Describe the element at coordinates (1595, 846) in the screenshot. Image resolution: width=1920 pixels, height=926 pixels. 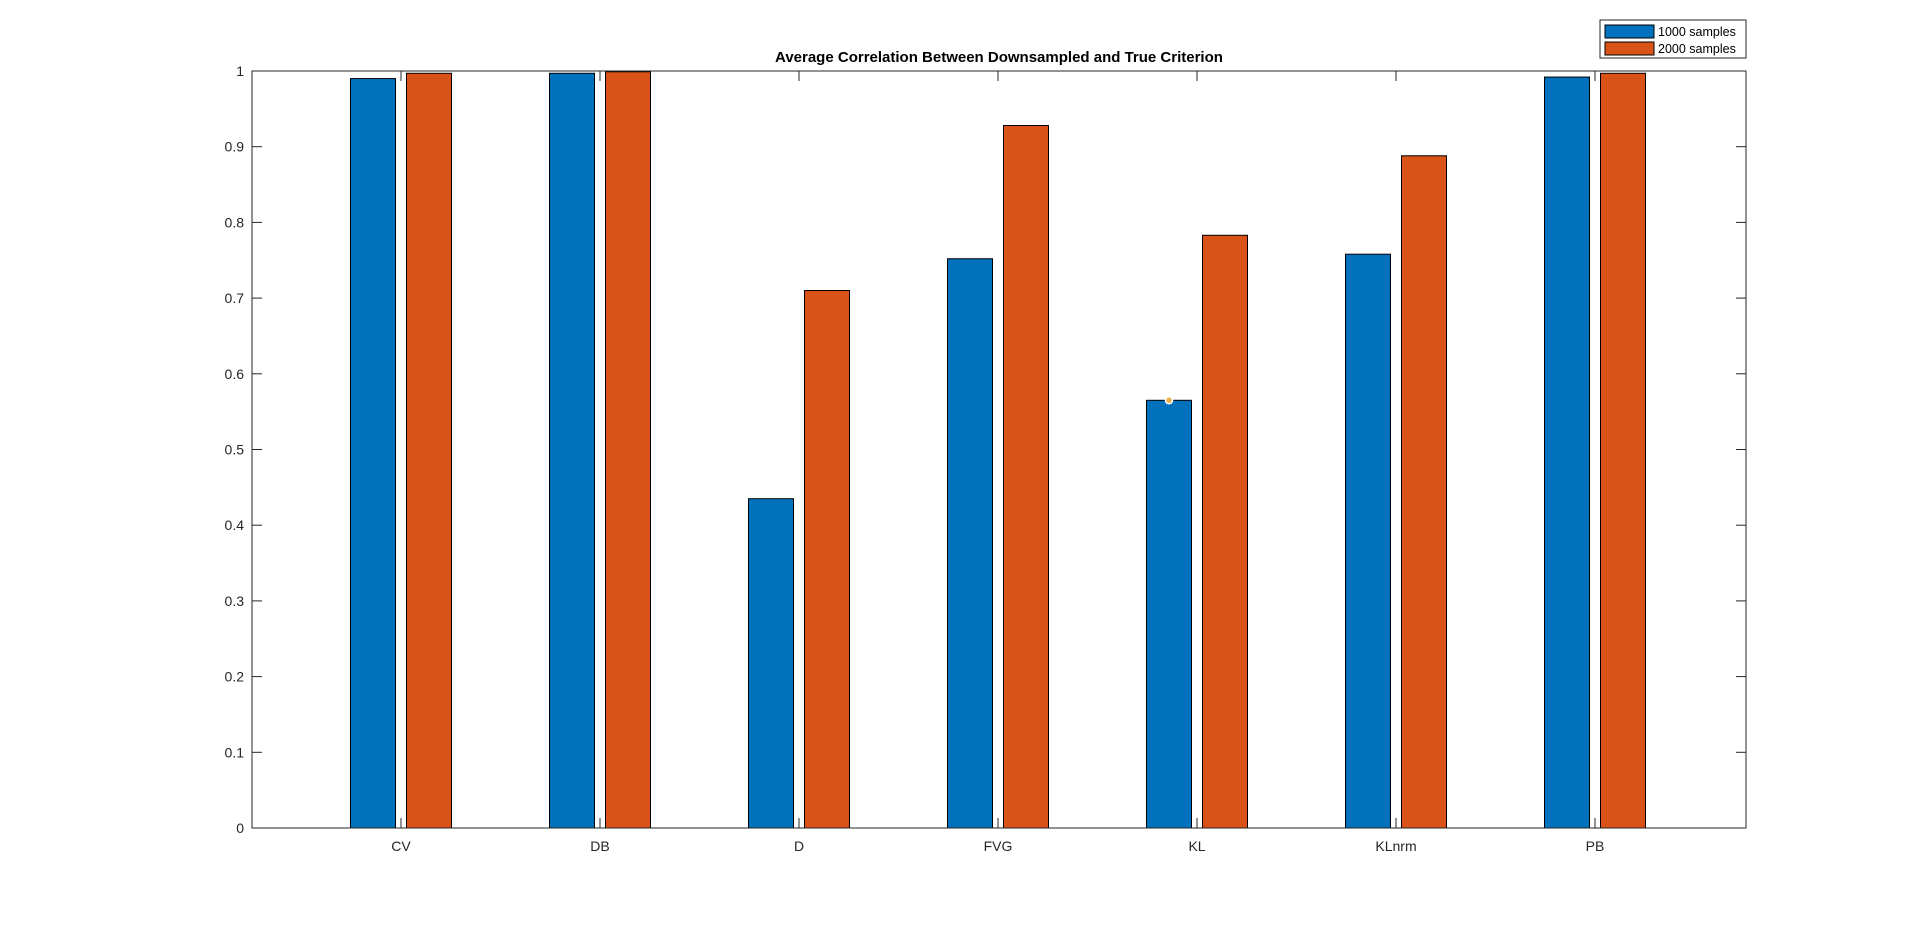
I see `x-tick-label-pb: PB` at that location.